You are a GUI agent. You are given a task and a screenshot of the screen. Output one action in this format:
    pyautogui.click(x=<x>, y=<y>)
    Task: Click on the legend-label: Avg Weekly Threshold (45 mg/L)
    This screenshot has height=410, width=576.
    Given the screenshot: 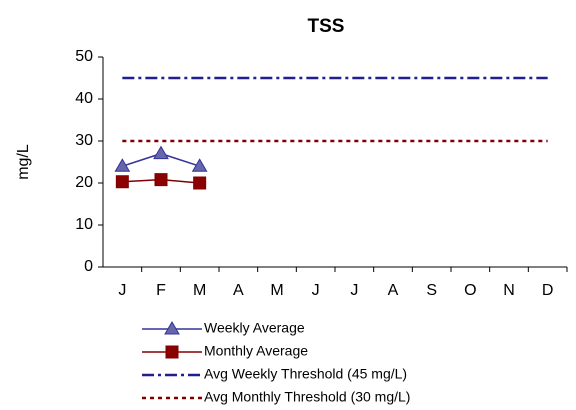 What is the action you would take?
    pyautogui.click(x=305, y=374)
    